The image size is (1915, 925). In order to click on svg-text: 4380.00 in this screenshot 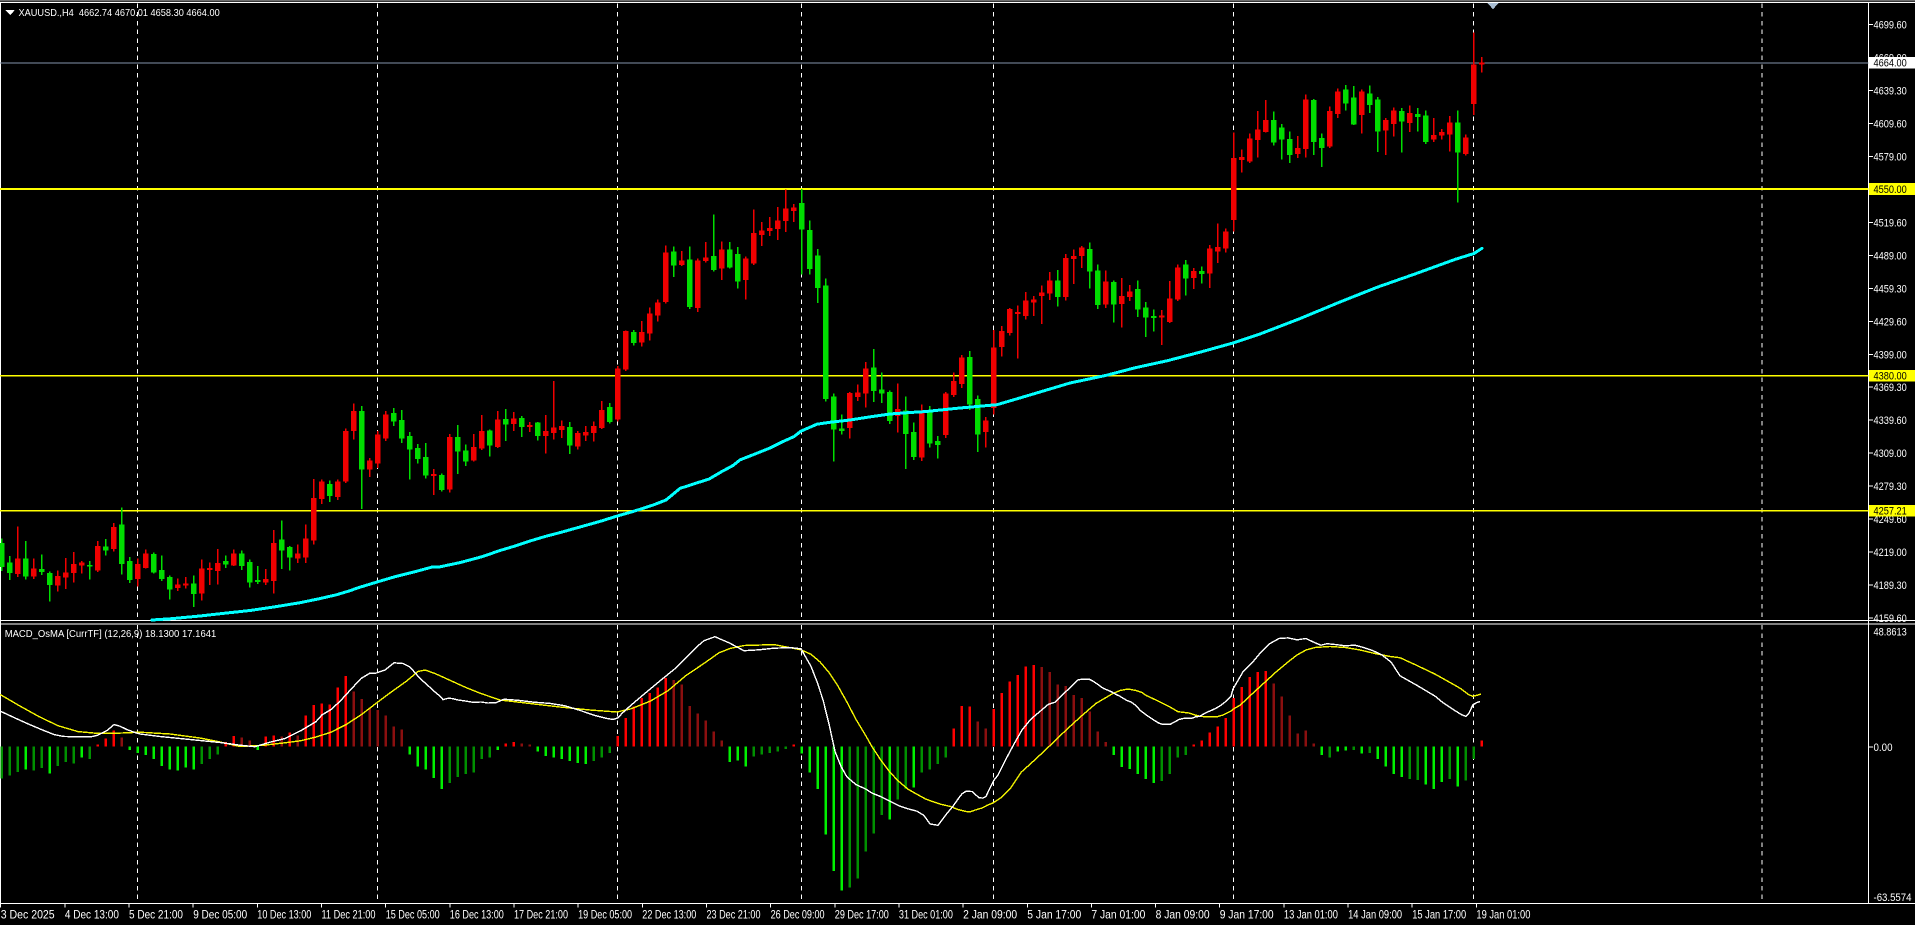, I will do `click(1890, 377)`.